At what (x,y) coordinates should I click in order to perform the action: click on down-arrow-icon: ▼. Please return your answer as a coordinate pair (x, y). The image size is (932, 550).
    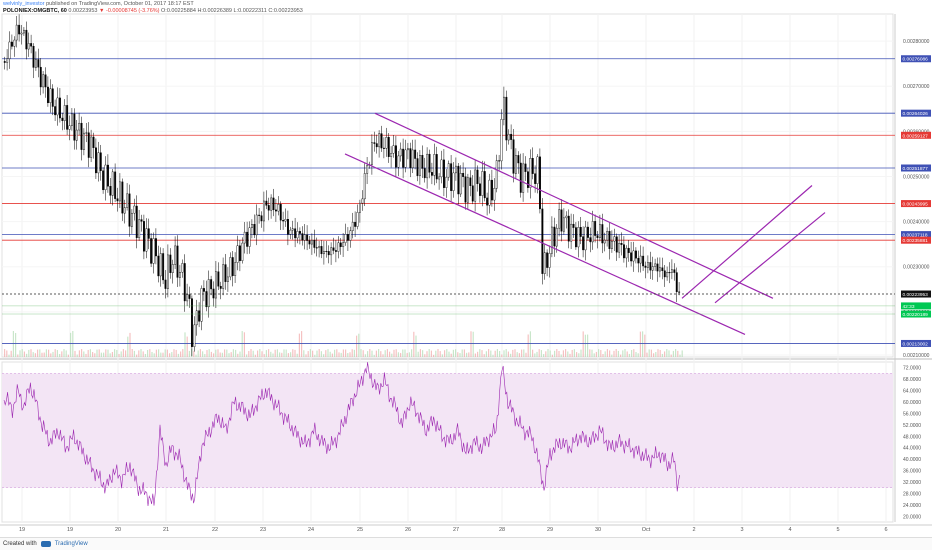
    Looking at the image, I should click on (102, 11).